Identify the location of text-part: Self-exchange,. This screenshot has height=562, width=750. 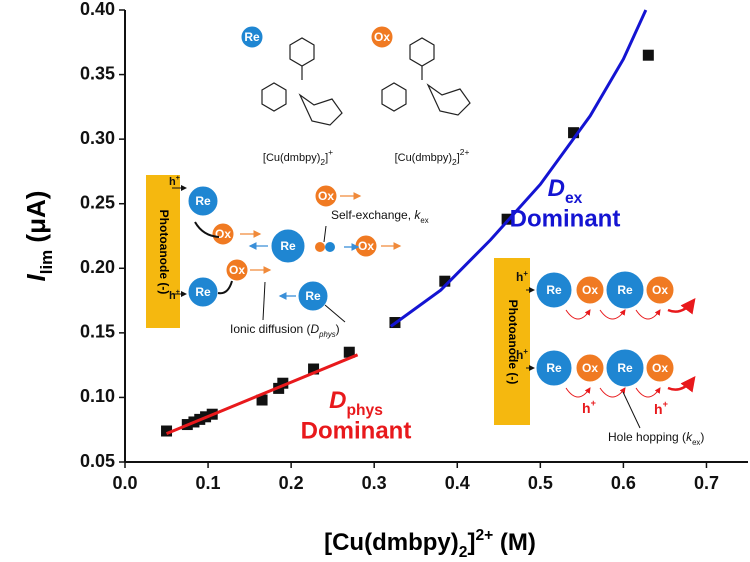
(372, 215).